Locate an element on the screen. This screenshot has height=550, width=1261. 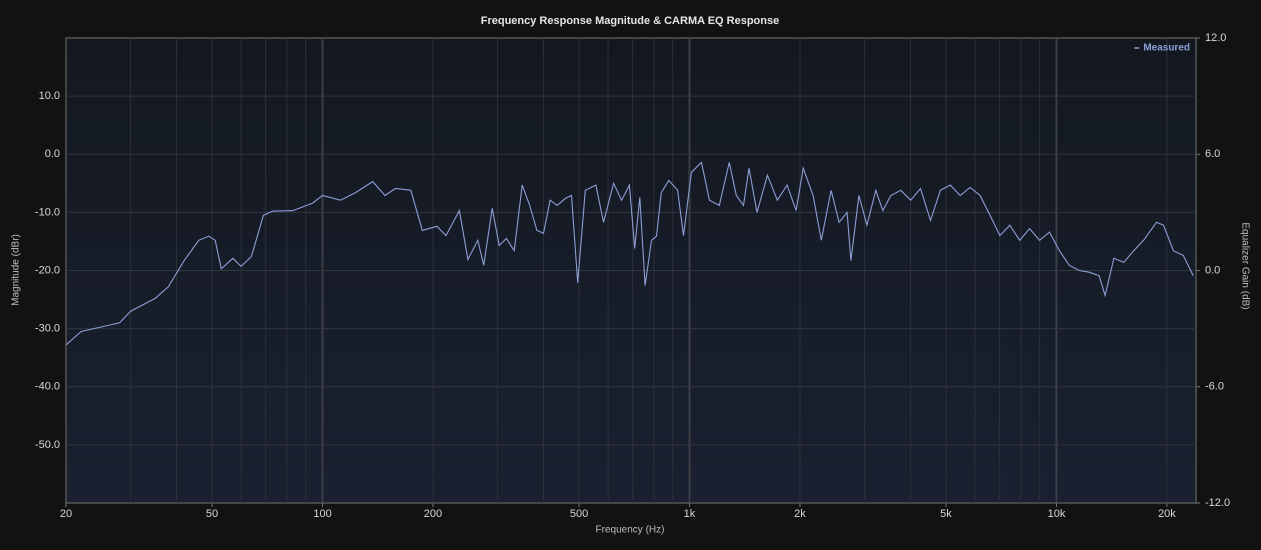
y2-tick-label: 12.0 is located at coordinates (1215, 38).